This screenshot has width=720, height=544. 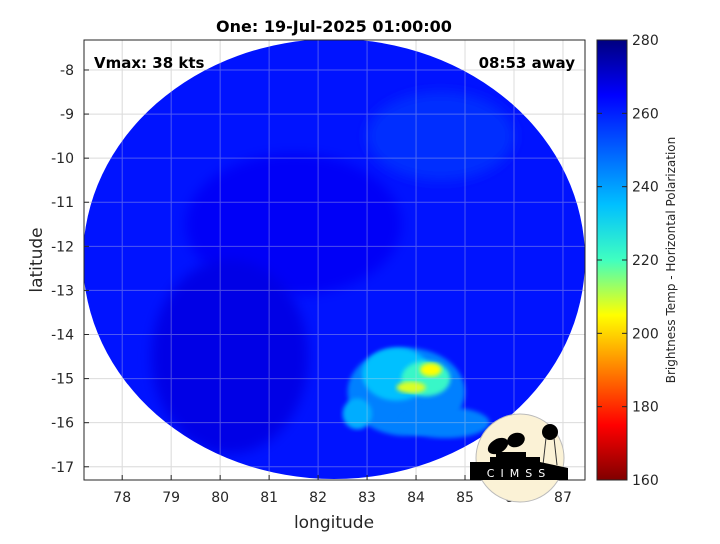 What do you see at coordinates (645, 114) in the screenshot?
I see `colorbar-tick-label: 260` at bounding box center [645, 114].